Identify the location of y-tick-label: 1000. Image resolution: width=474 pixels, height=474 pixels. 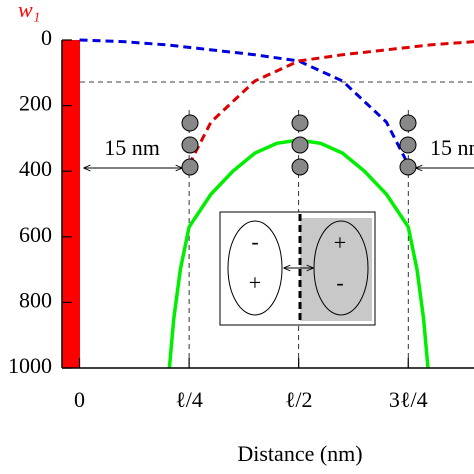
(30, 365).